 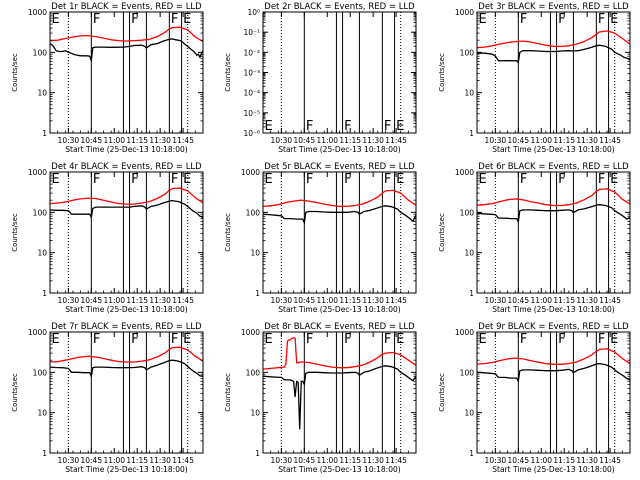 I want to click on panel-title: Det 2r BLACK = Events, RED = LLD, so click(x=339, y=7).